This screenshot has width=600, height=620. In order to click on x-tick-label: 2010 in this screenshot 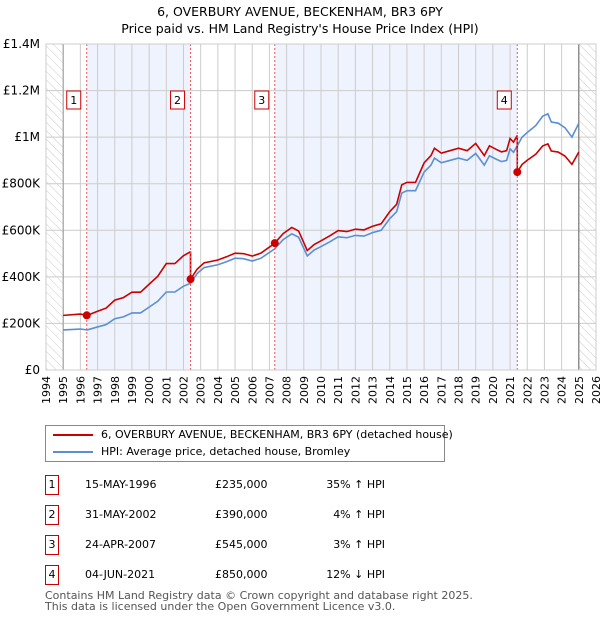, I will do `click(321, 390)`.